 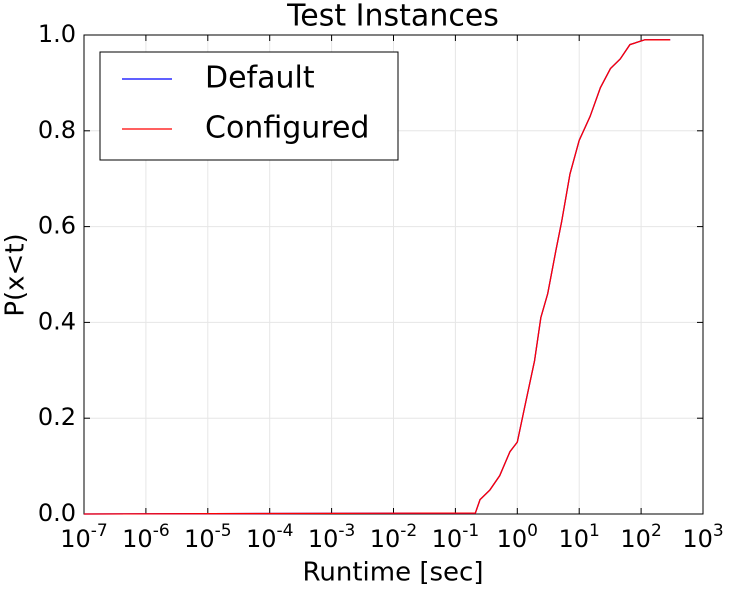 I want to click on x-tick-label: 10⁻⁴, so click(x=270, y=537).